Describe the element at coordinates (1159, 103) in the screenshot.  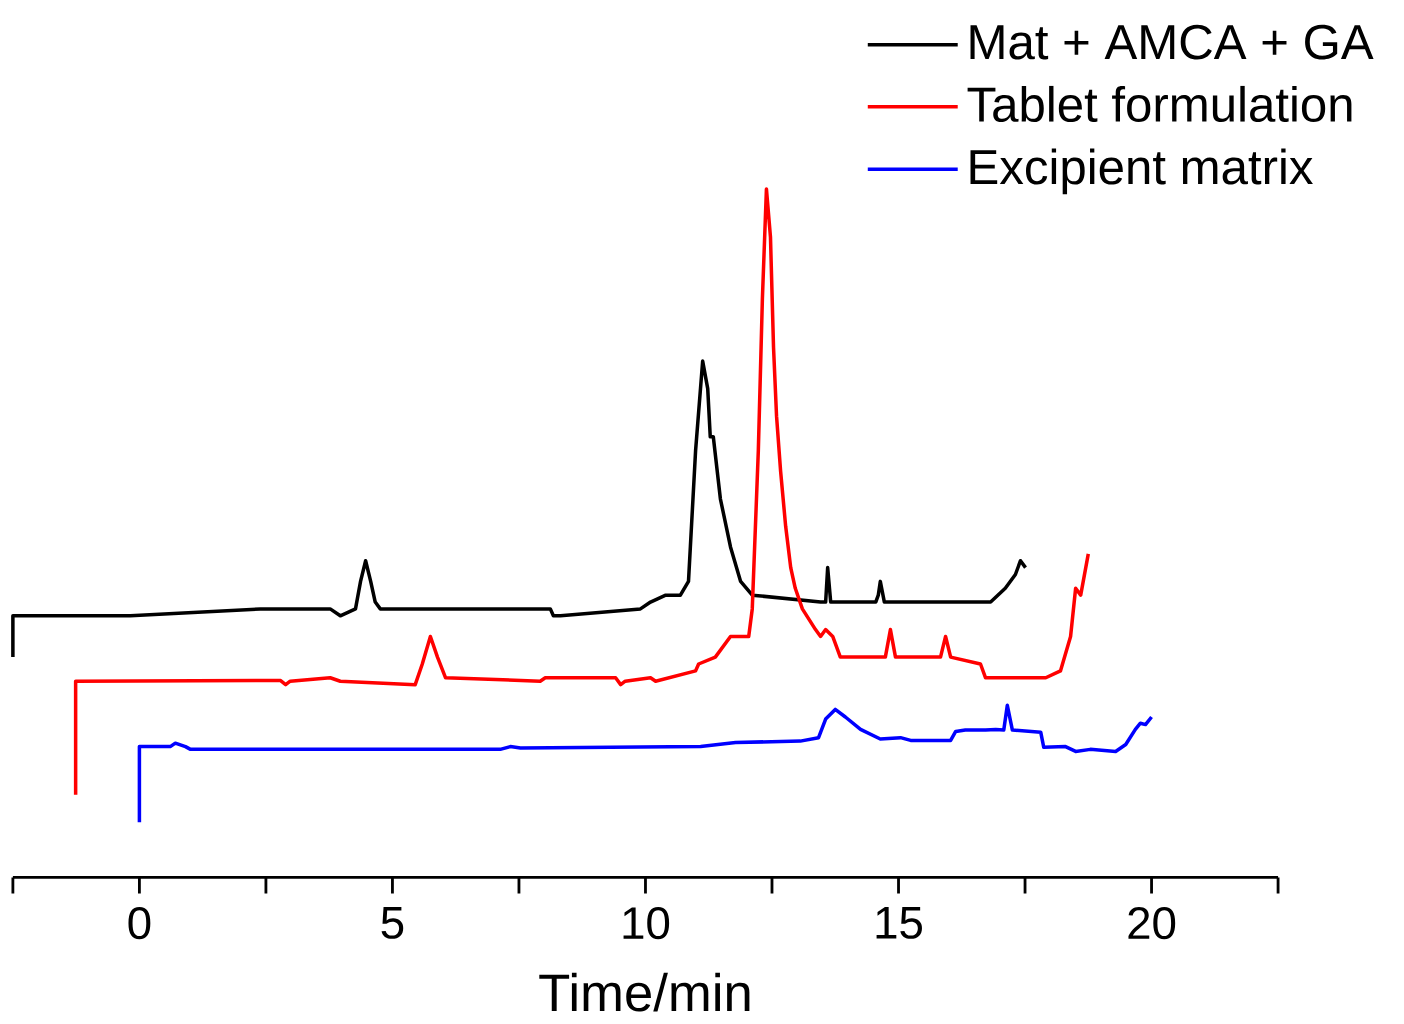
I see `legend-label: Tablet formulation` at that location.